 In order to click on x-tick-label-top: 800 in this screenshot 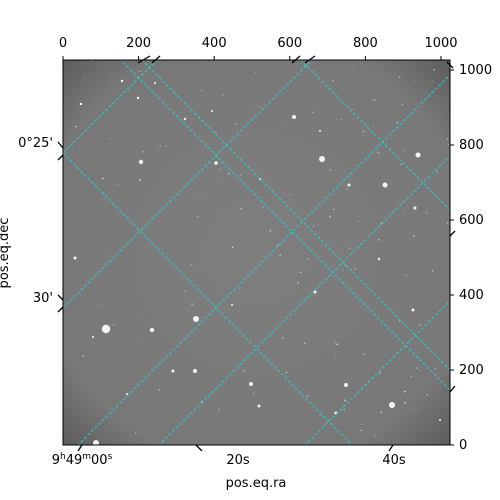, I will do `click(365, 43)`.